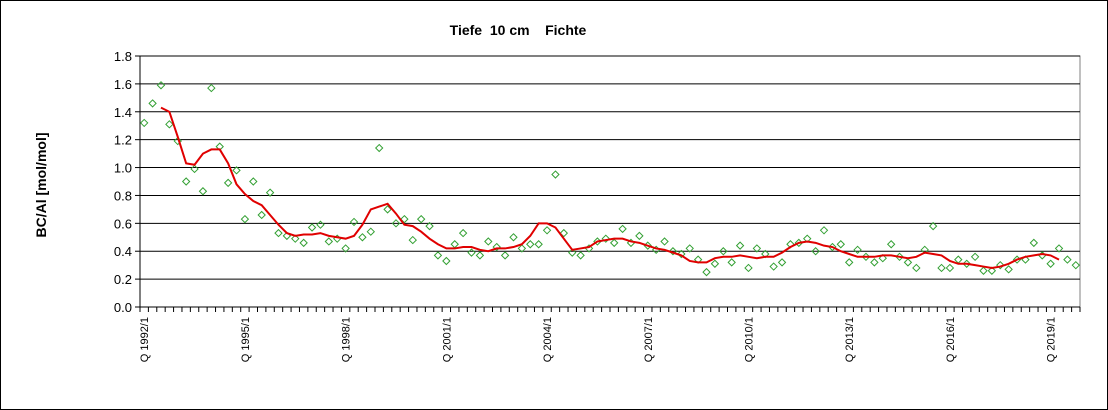 The image size is (1108, 410). I want to click on x-tick-label: Q 1995/1, so click(246, 339).